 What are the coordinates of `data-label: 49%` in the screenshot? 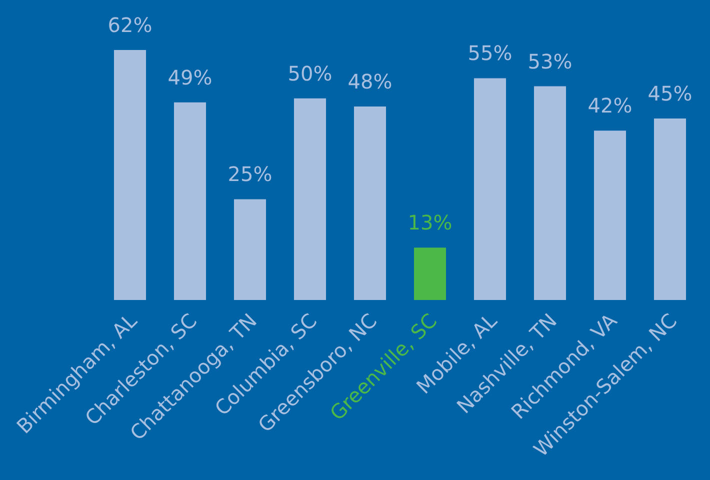 It's located at (190, 77).